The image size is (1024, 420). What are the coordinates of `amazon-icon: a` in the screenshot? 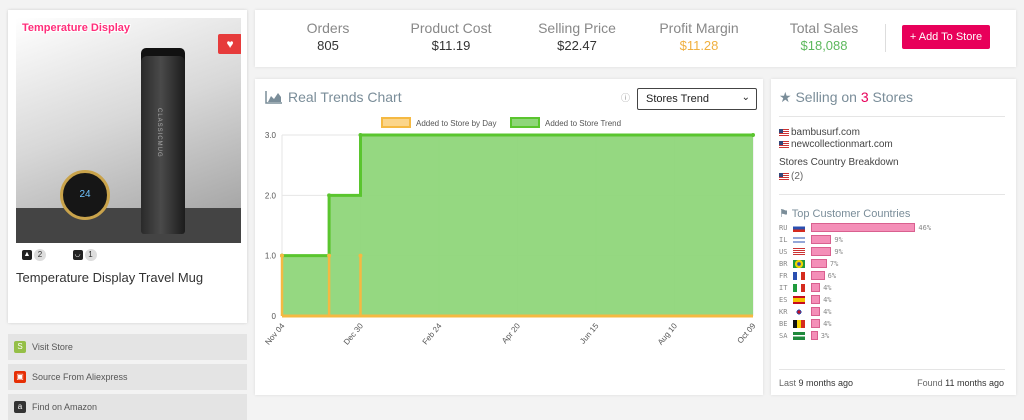 It's located at (20, 407).